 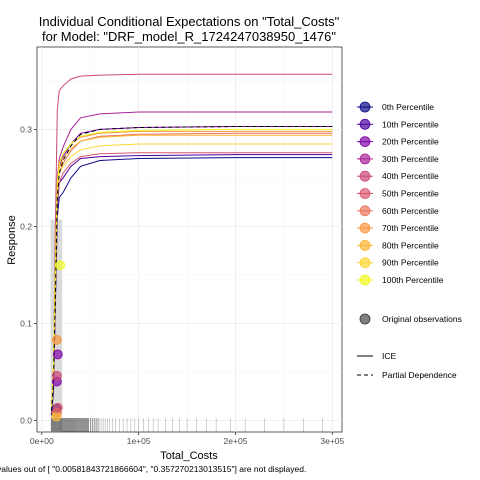 I want to click on observation-points, so click(x=58, y=341).